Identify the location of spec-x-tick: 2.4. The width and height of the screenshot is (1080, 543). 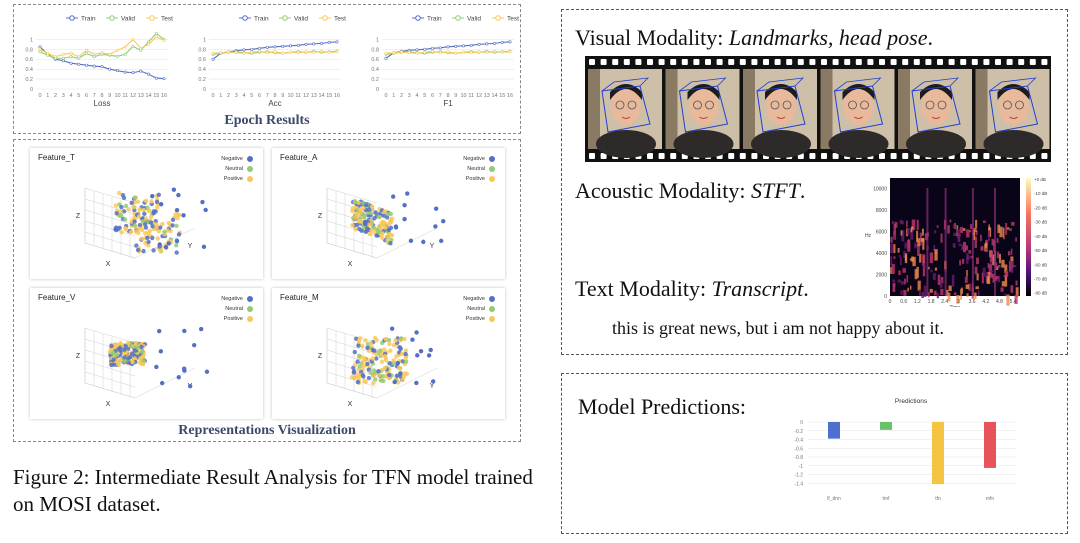
(944, 302).